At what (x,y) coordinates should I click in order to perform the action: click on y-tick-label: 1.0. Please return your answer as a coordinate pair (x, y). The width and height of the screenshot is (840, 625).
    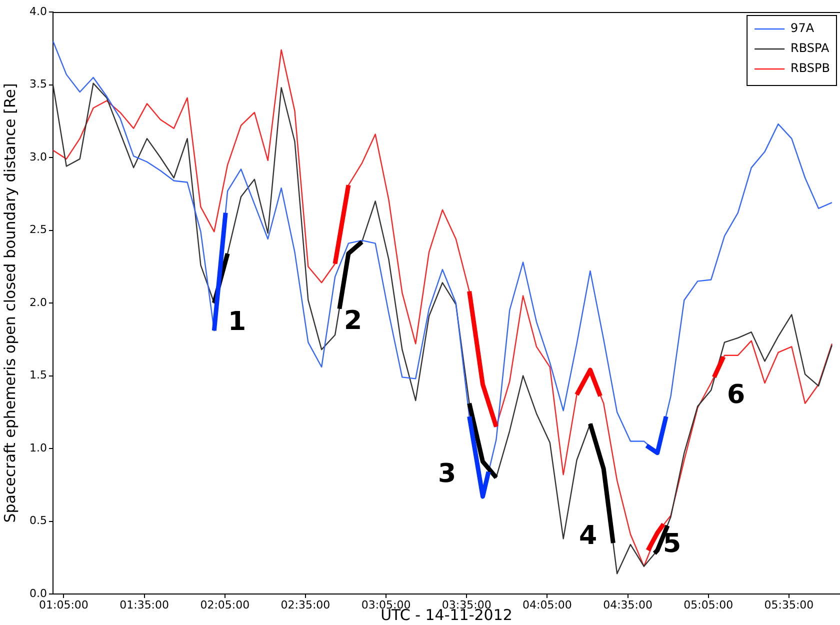
    Looking at the image, I should click on (38, 447).